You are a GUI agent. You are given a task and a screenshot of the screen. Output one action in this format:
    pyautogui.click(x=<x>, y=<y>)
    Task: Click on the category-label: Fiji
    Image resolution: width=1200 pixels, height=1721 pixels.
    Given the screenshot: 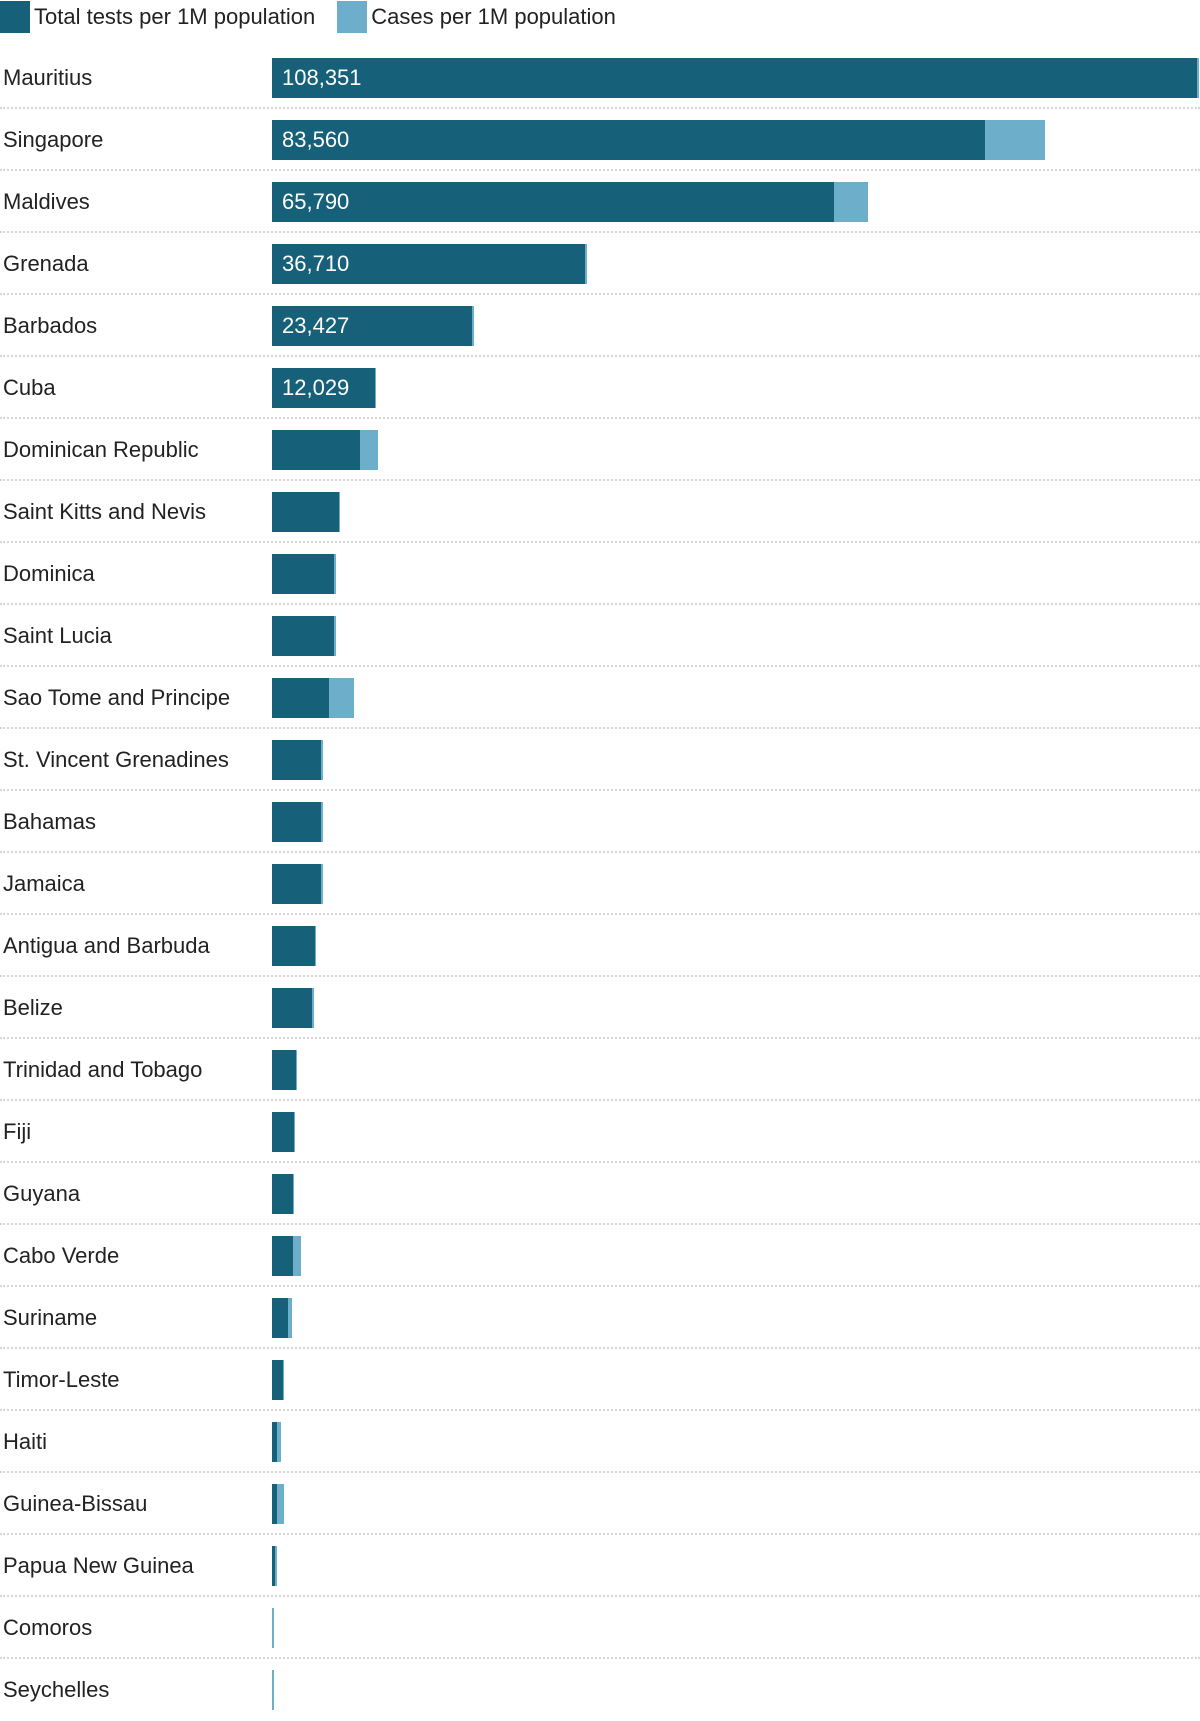 What is the action you would take?
    pyautogui.click(x=17, y=1131)
    